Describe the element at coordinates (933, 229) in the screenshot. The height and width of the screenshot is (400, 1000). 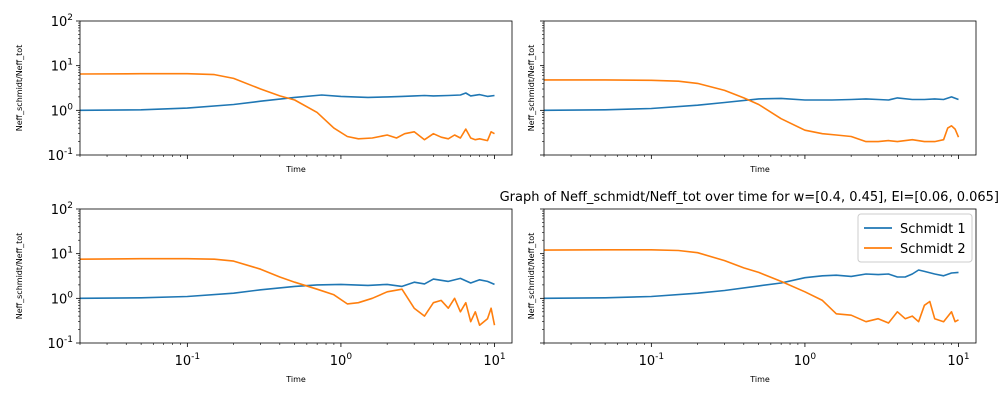
I see `legend-label-1: Schmidt 1` at that location.